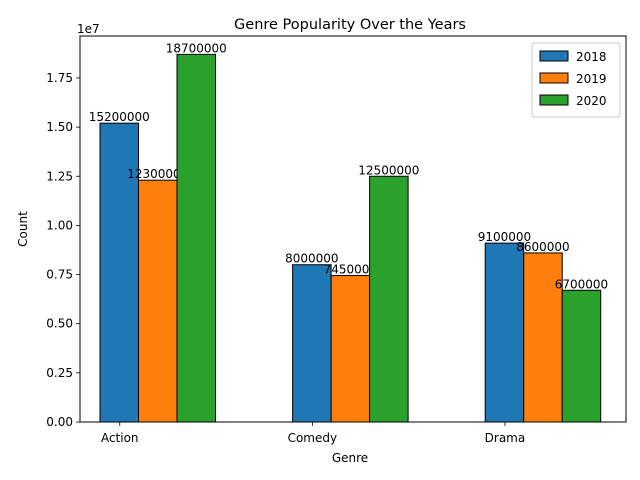 This screenshot has width=640, height=480. I want to click on y-tick-label: 1.00, so click(59, 225).